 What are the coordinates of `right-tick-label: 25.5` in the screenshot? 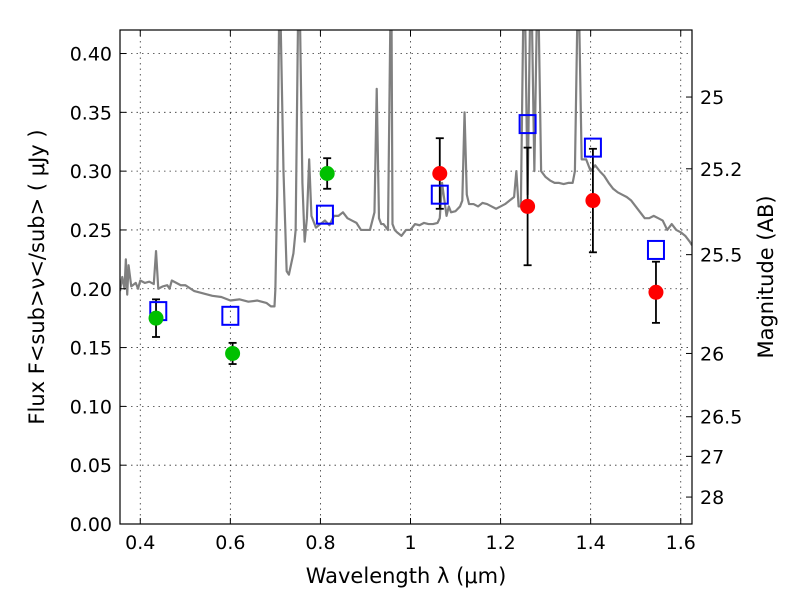 It's located at (721, 256).